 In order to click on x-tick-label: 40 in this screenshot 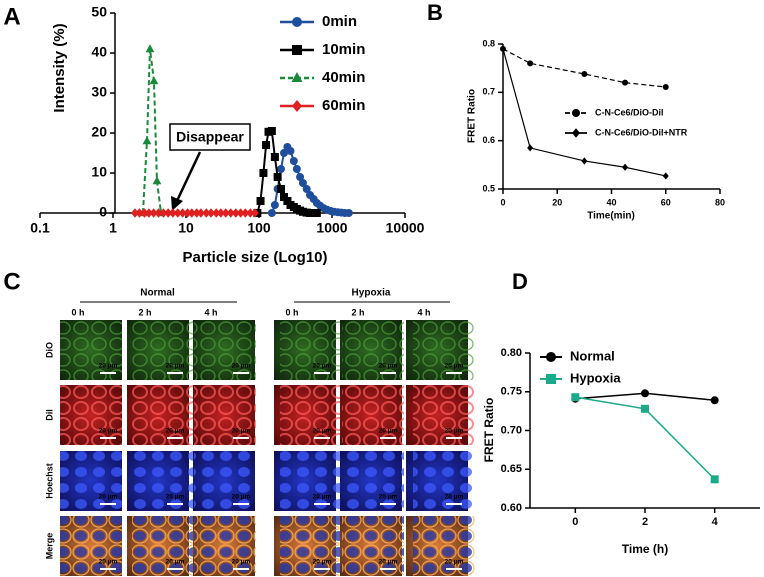, I will do `click(611, 202)`.